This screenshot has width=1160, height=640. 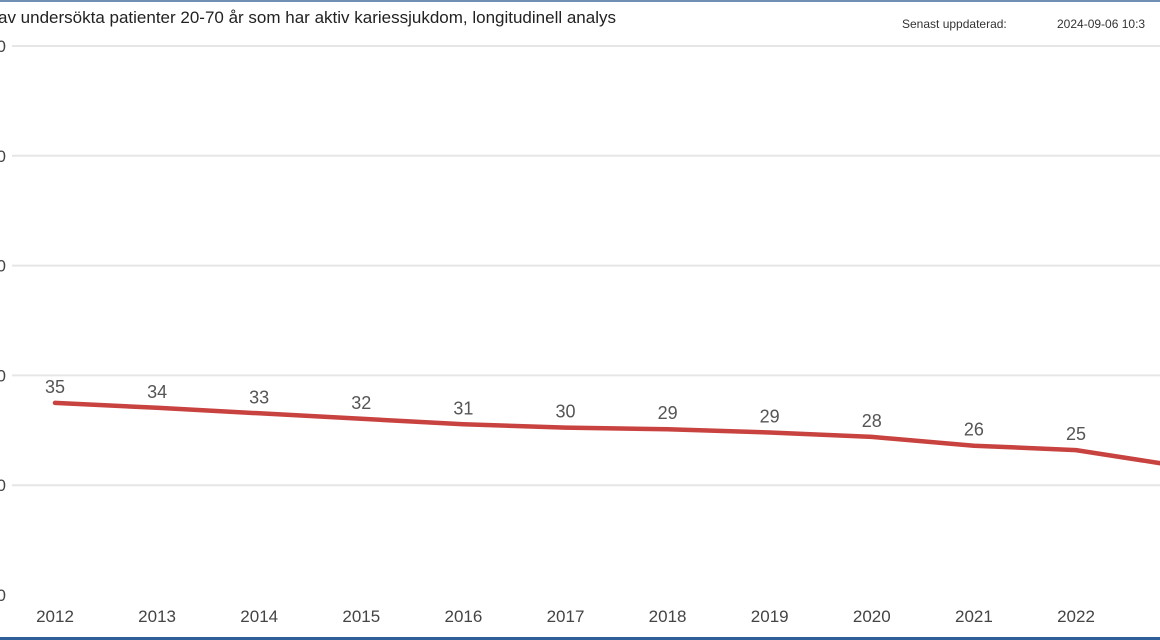 What do you see at coordinates (954, 24) in the screenshot?
I see `last-updated-label: Senast uppdaterad:` at bounding box center [954, 24].